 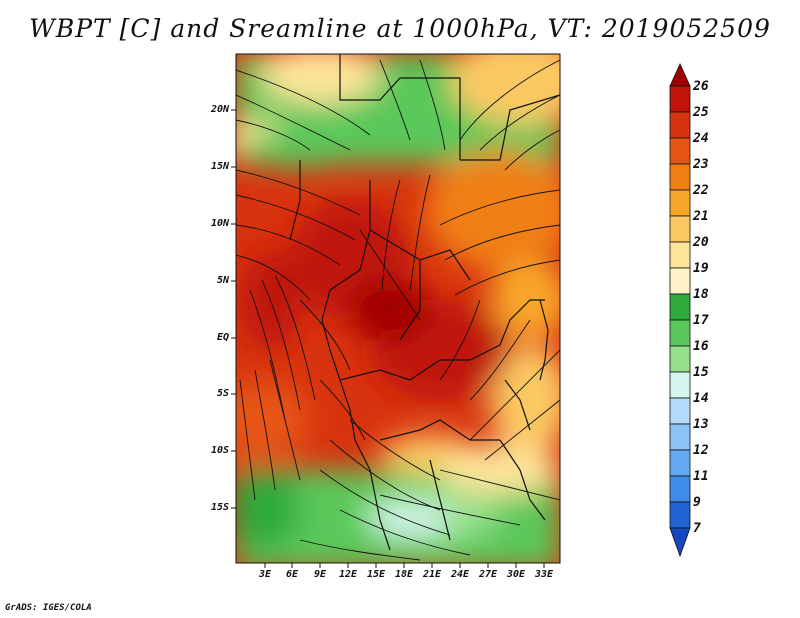 I want to click on lon-label: 3E, so click(x=265, y=574).